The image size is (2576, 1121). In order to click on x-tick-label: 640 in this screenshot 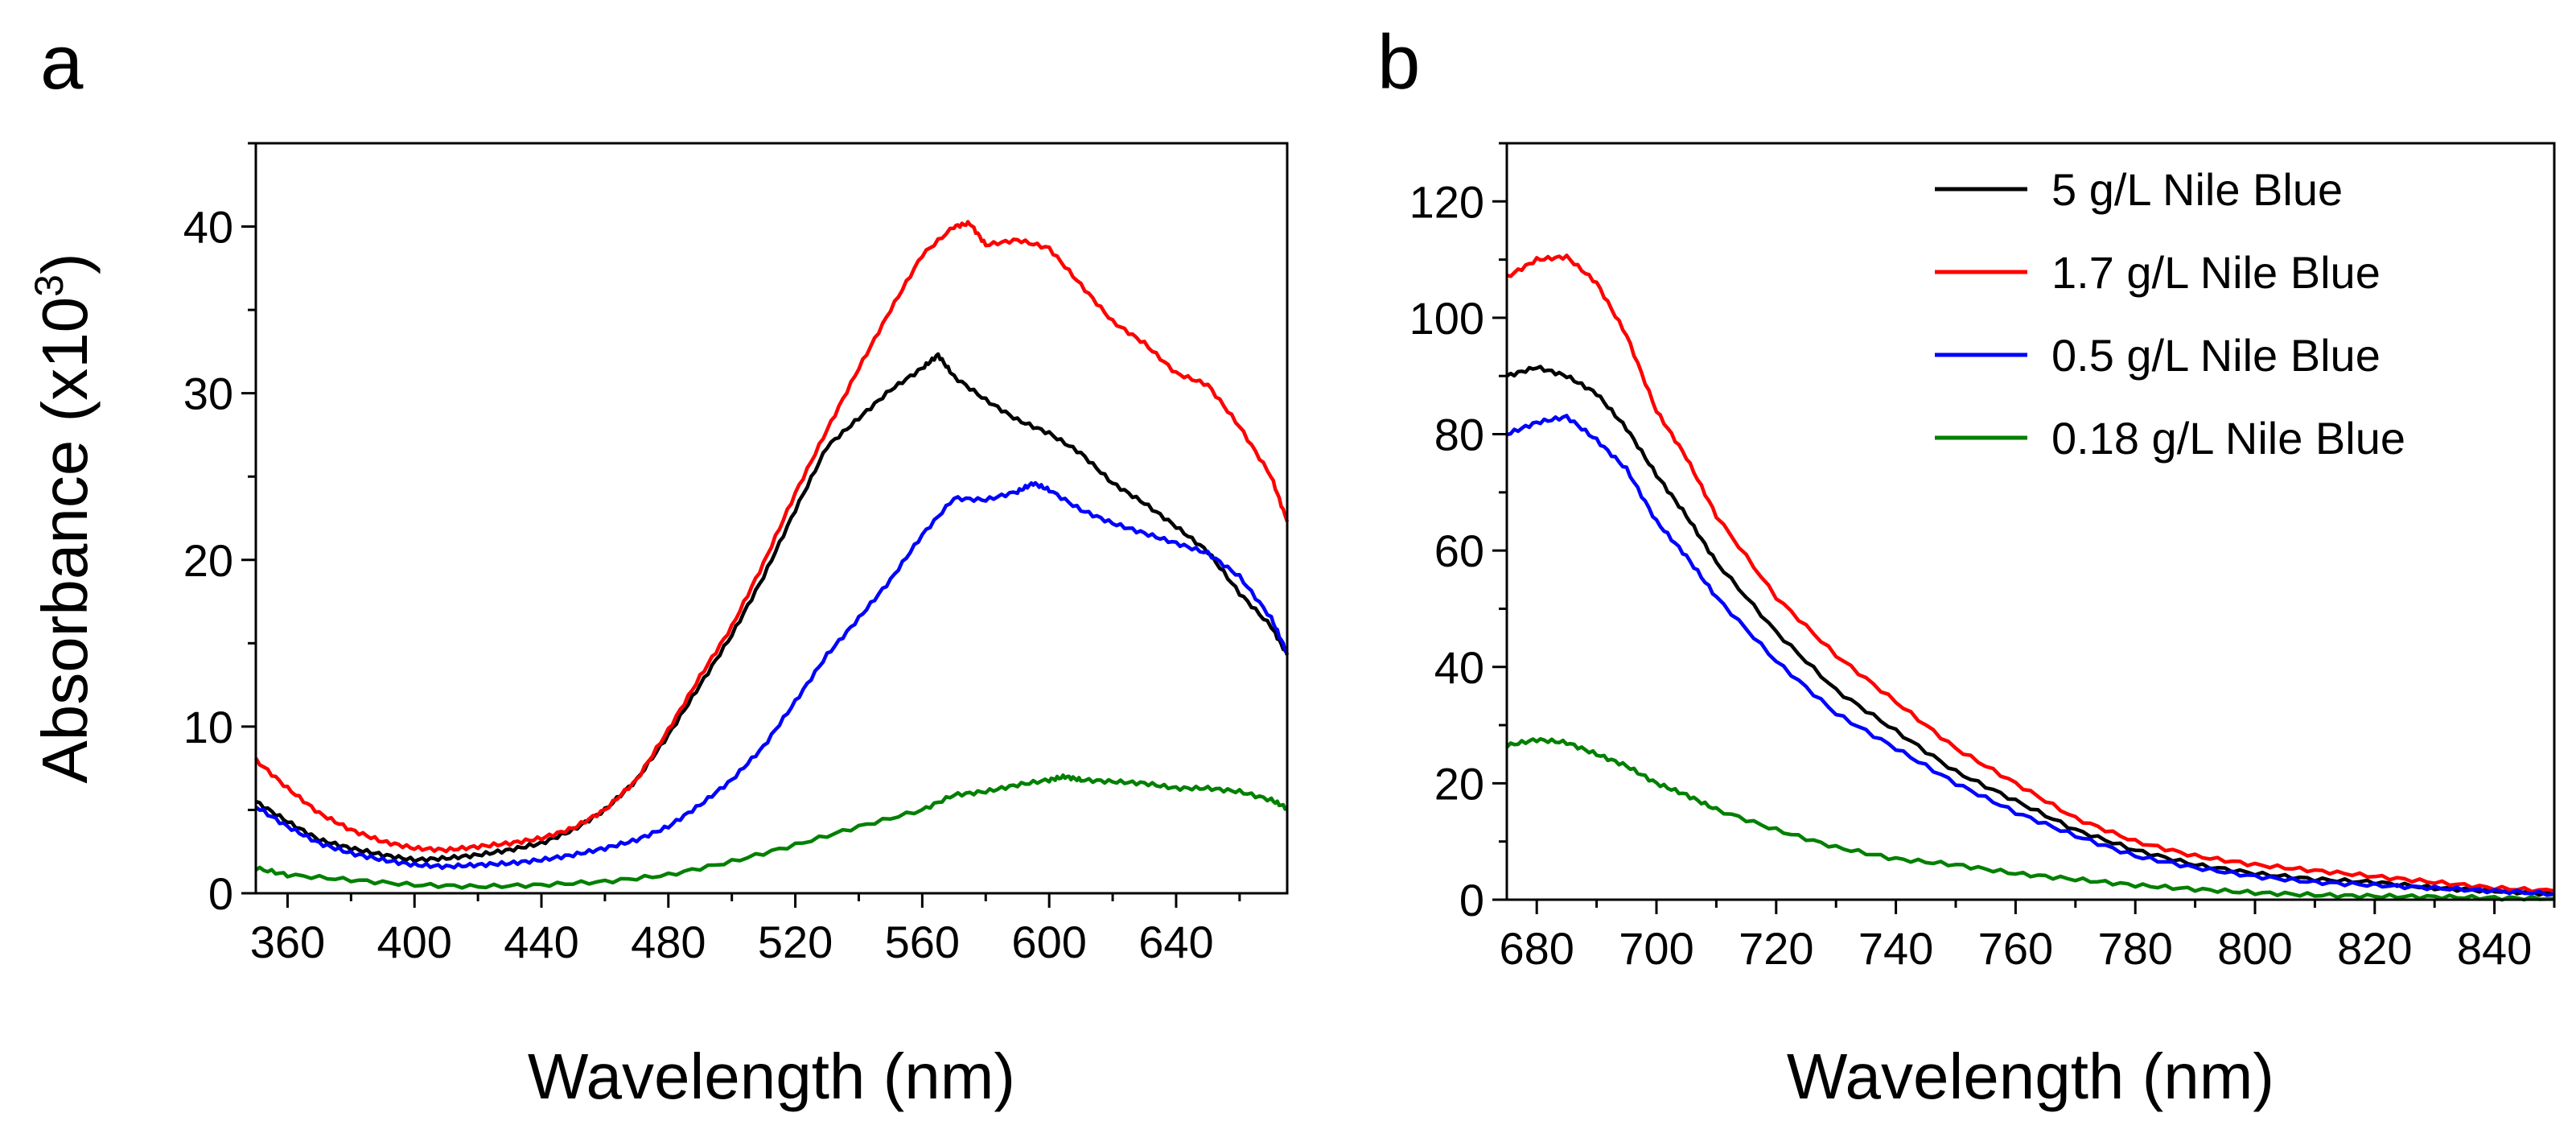, I will do `click(1175, 942)`.